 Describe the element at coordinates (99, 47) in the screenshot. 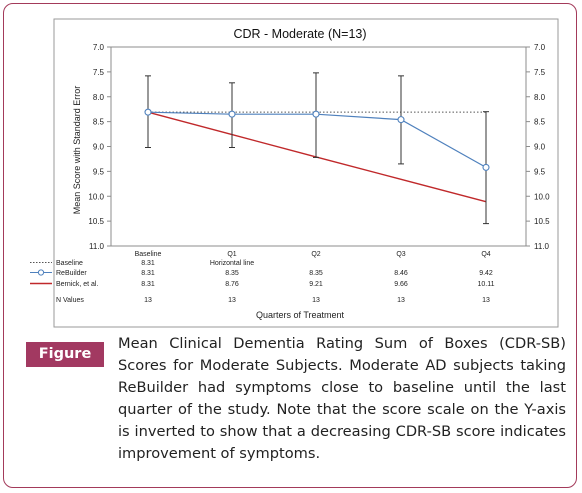

I see `y-tick-label-left: 7.0` at that location.